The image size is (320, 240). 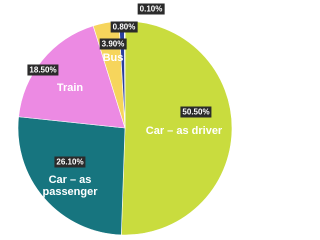 What do you see at coordinates (70, 88) in the screenshot?
I see `category-label: Train` at bounding box center [70, 88].